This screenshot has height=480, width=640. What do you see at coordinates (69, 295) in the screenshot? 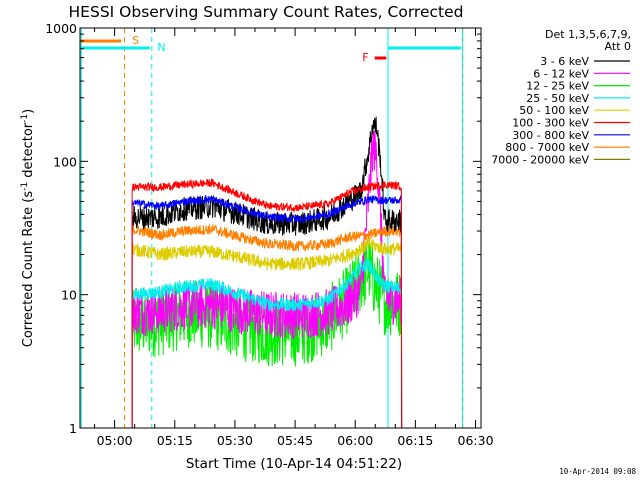
I see `y-tick-label: 10` at bounding box center [69, 295].